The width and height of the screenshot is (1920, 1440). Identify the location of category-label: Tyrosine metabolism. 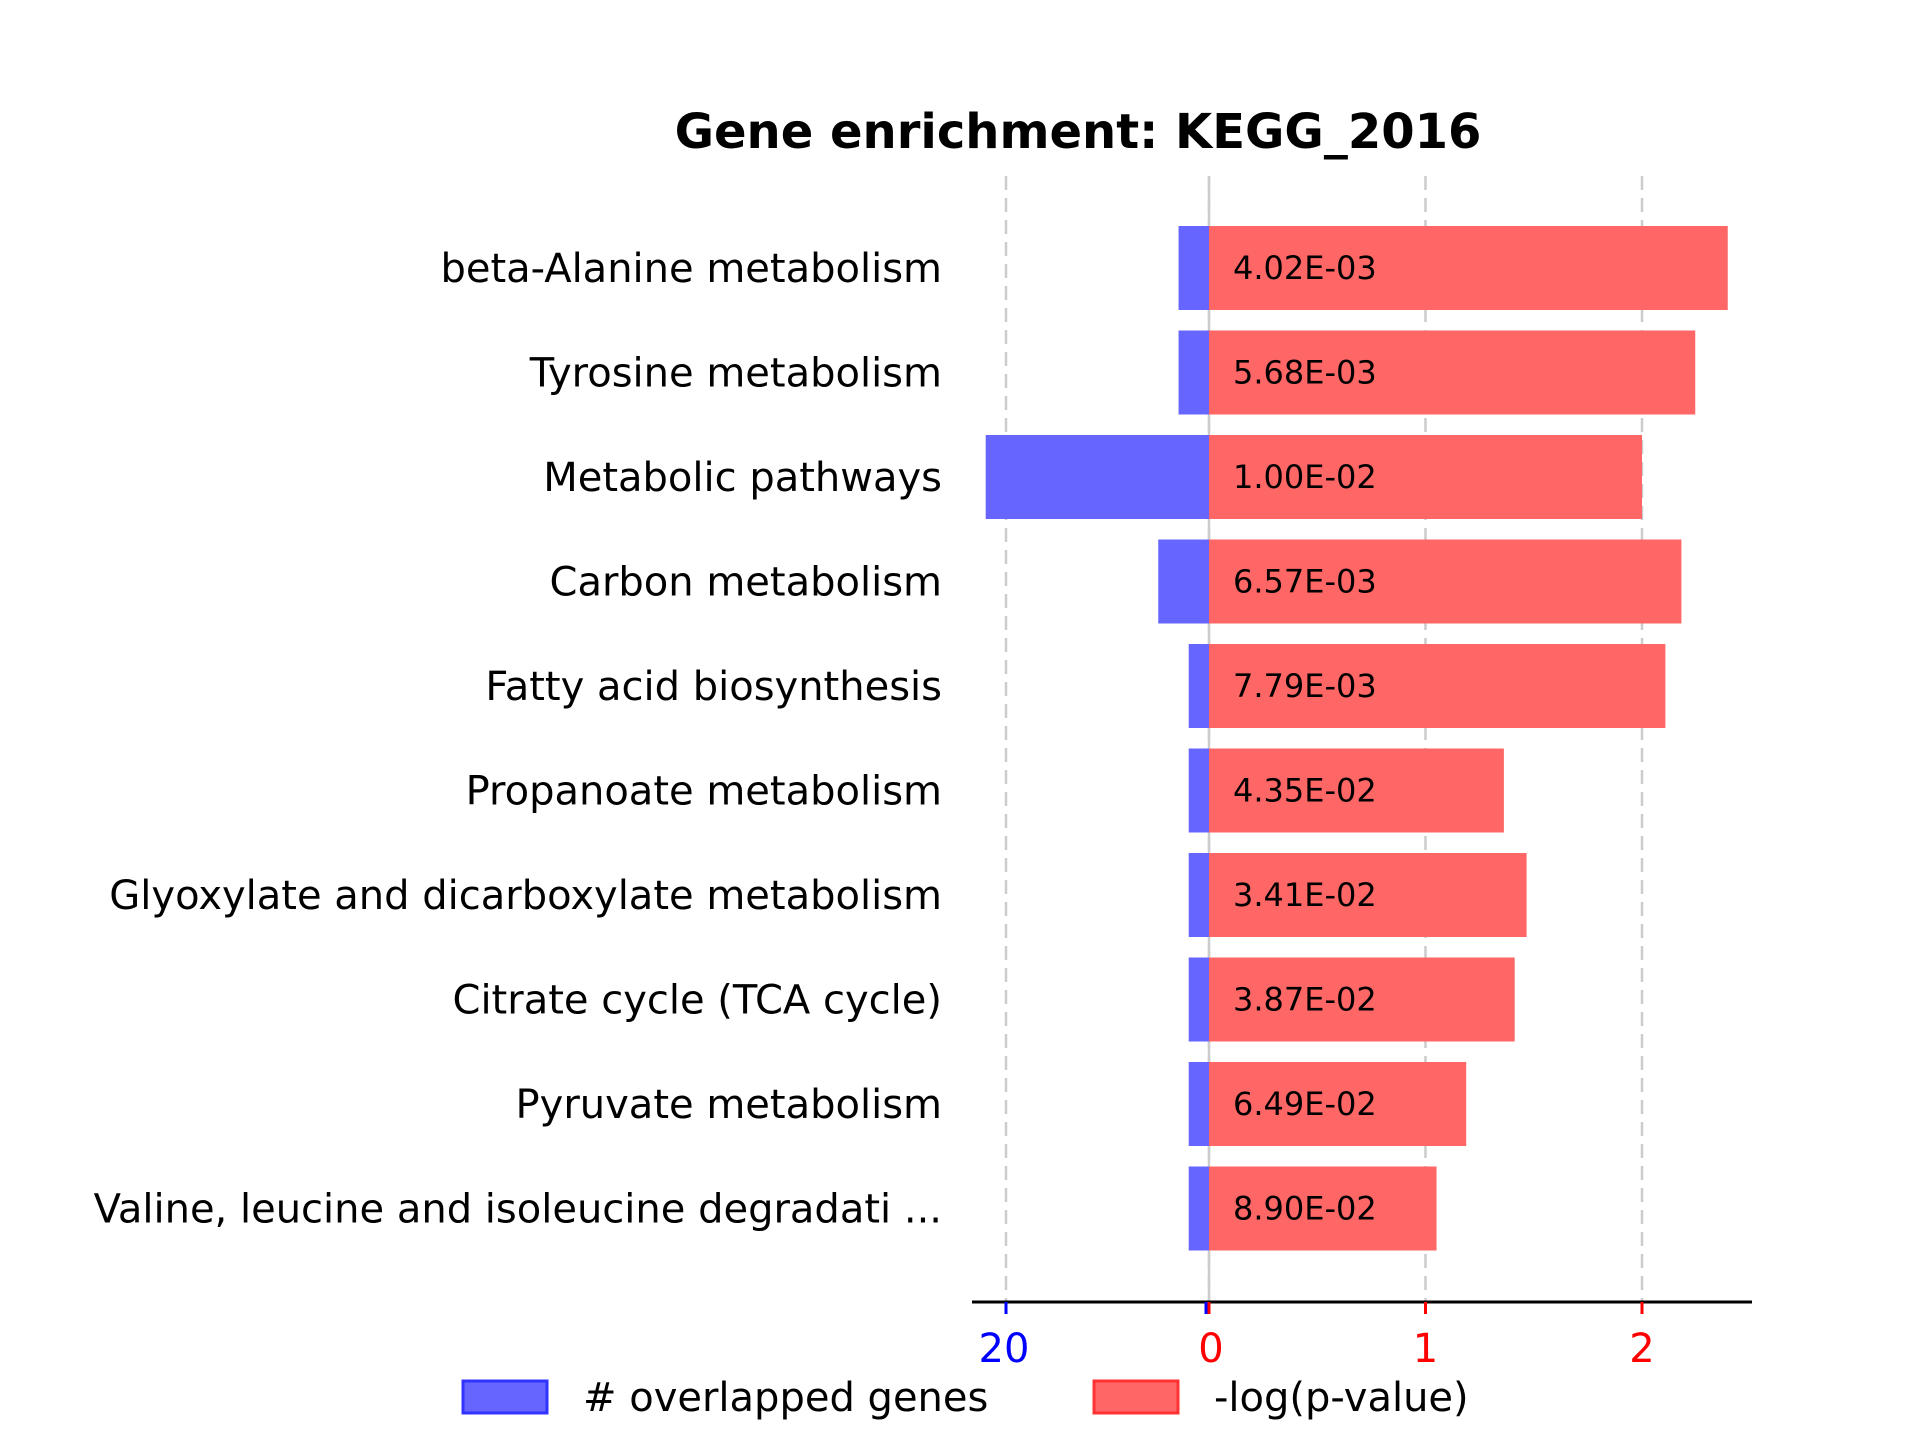
(735, 374).